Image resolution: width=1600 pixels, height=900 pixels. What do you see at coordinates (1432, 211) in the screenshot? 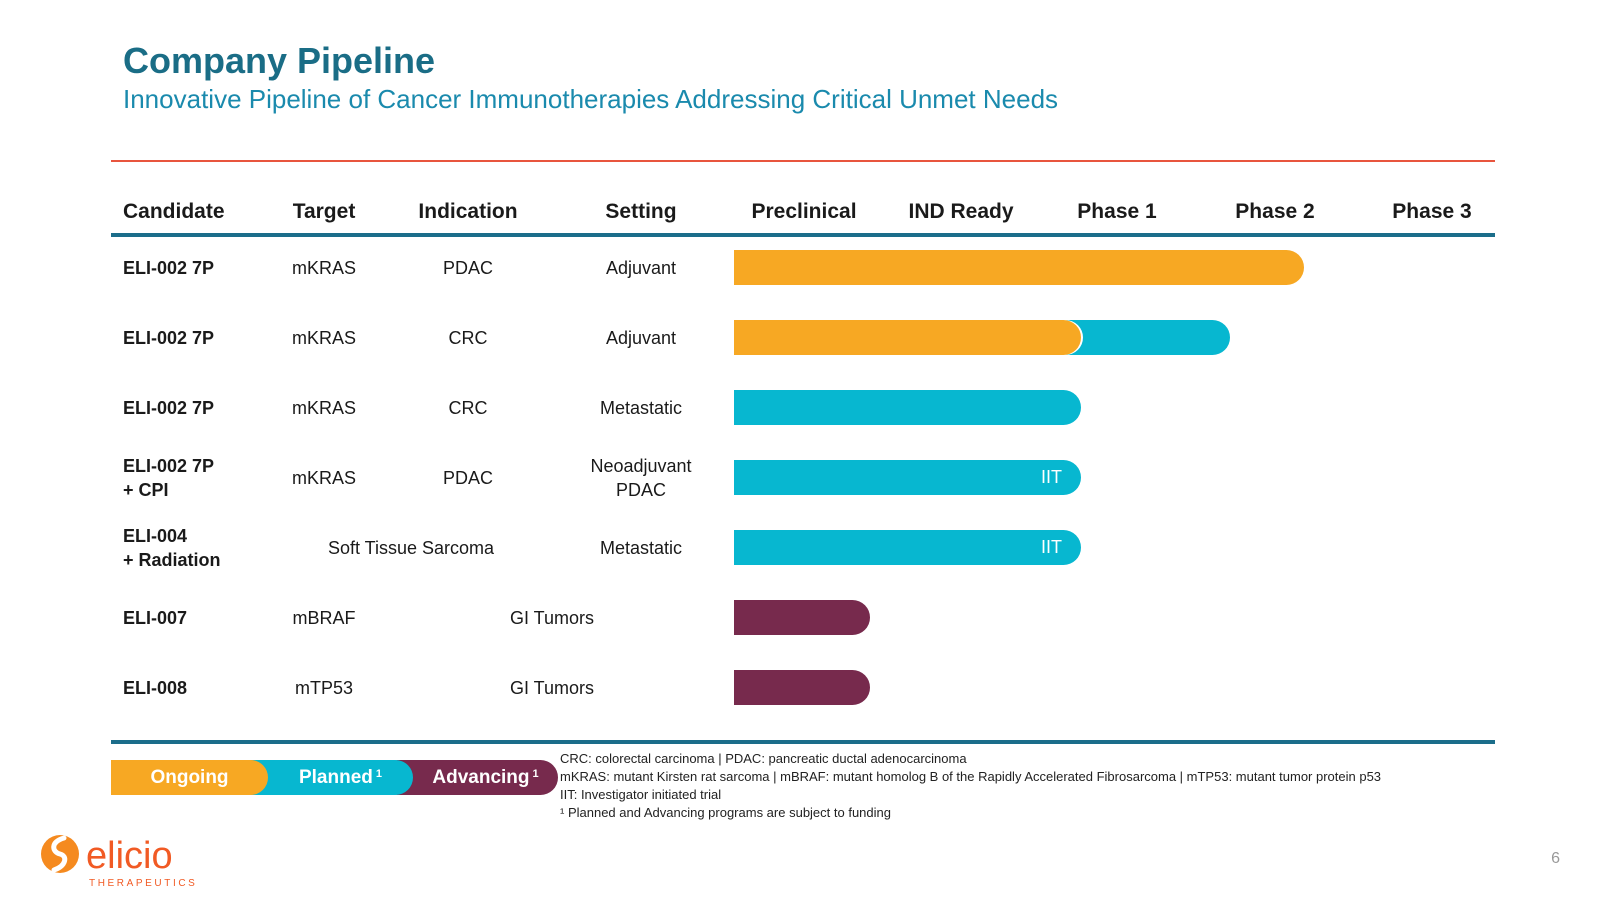
I see `header-phase-3: Phase 3` at bounding box center [1432, 211].